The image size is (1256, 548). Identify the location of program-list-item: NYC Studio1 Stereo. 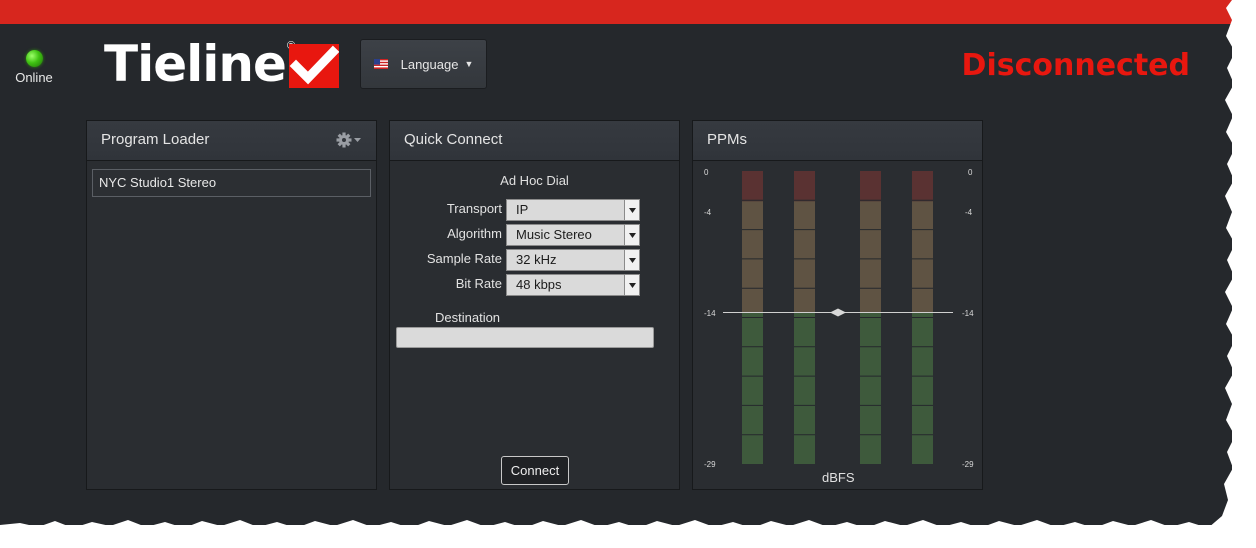
(231, 183).